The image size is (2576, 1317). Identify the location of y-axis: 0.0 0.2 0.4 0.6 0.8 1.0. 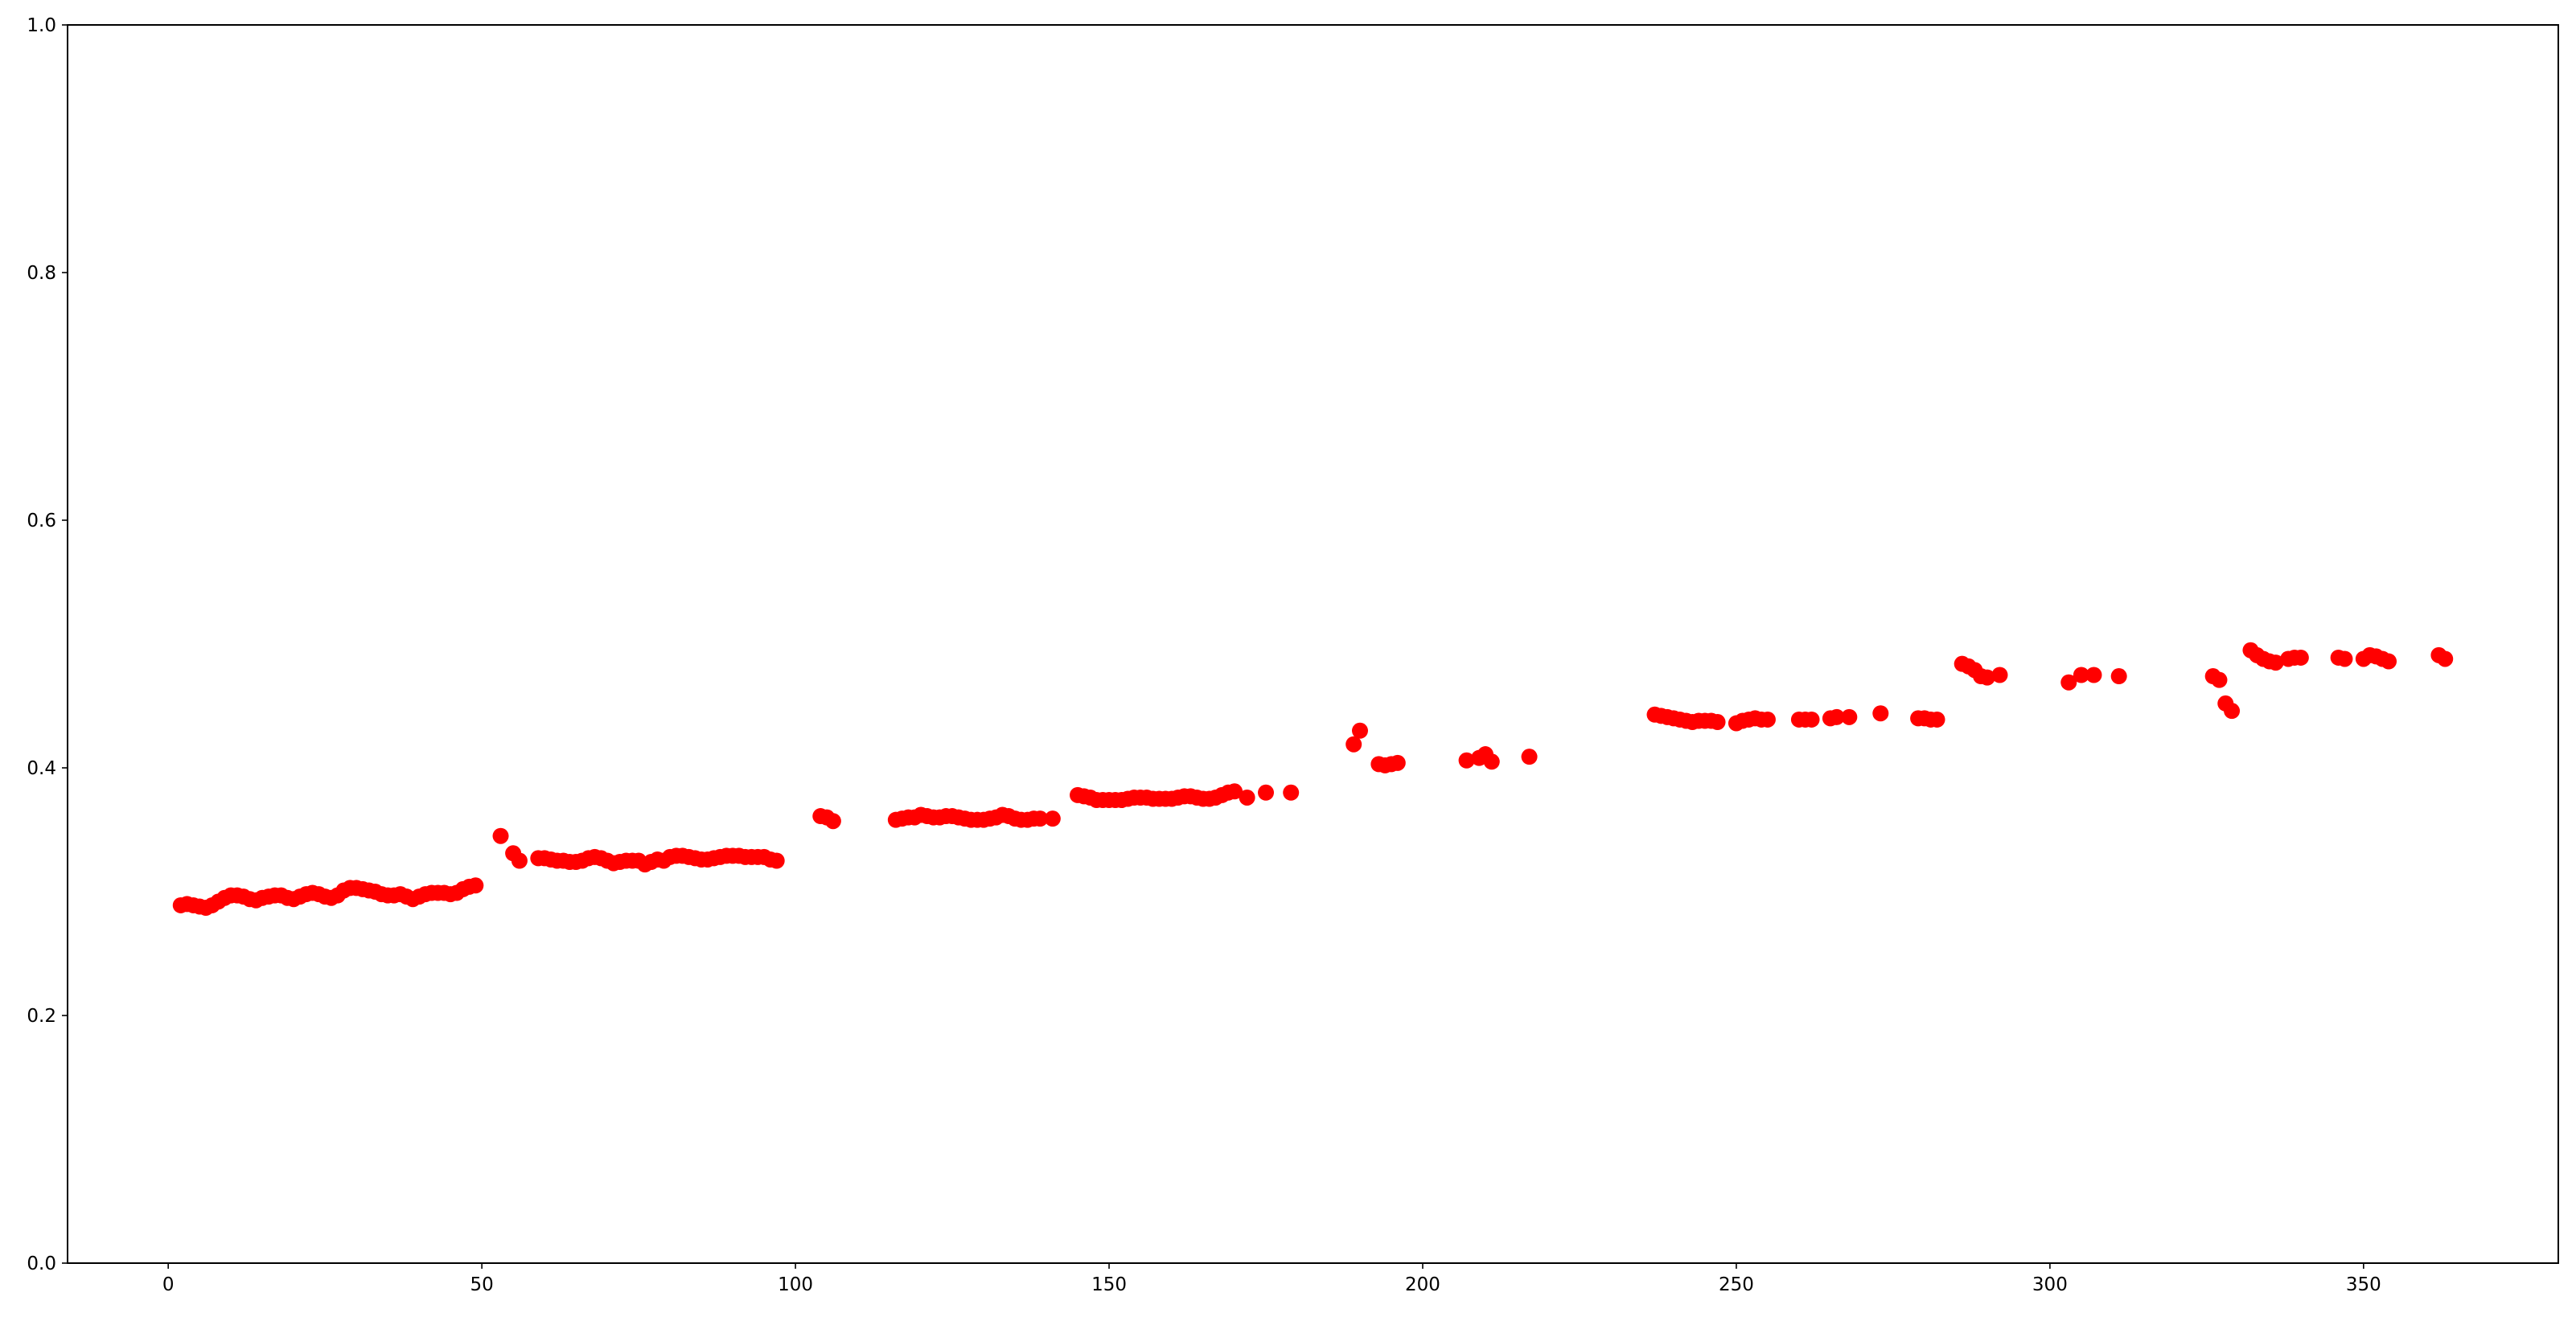
(47, 645).